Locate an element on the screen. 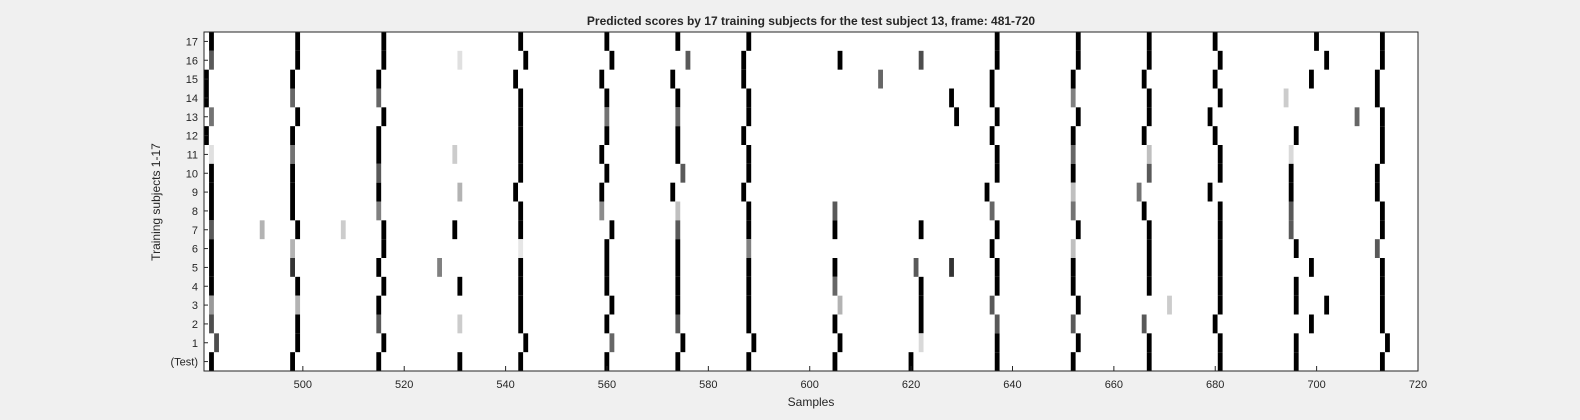 This screenshot has height=420, width=1580. x-tick-label: 640 is located at coordinates (1012, 385).